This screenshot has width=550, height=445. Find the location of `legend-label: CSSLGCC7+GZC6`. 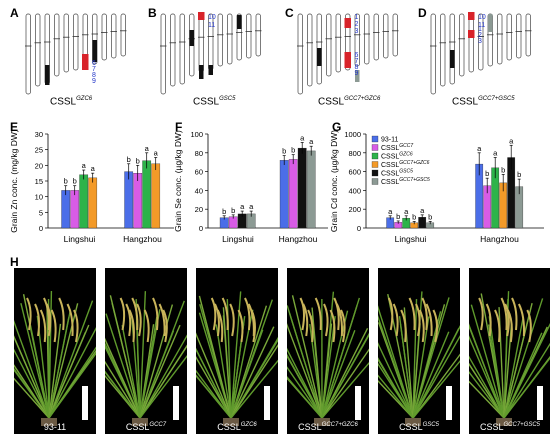

legend-label: CSSLGCC7+GZC6 is located at coordinates (405, 164).